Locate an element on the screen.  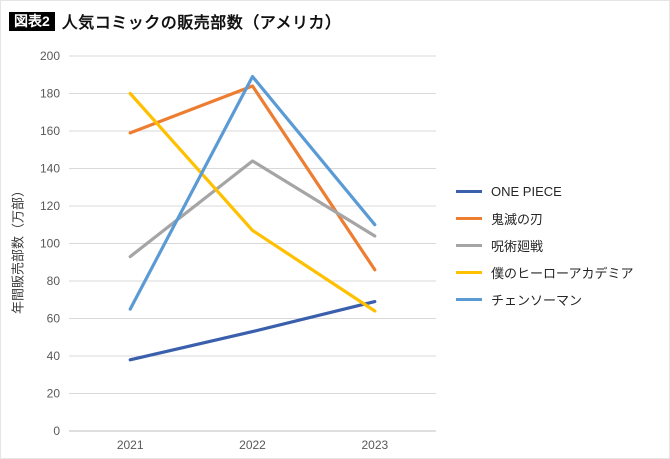
chart-header: 図表2 人気コミックの販売部数（アメリカ） is located at coordinates (175, 21).